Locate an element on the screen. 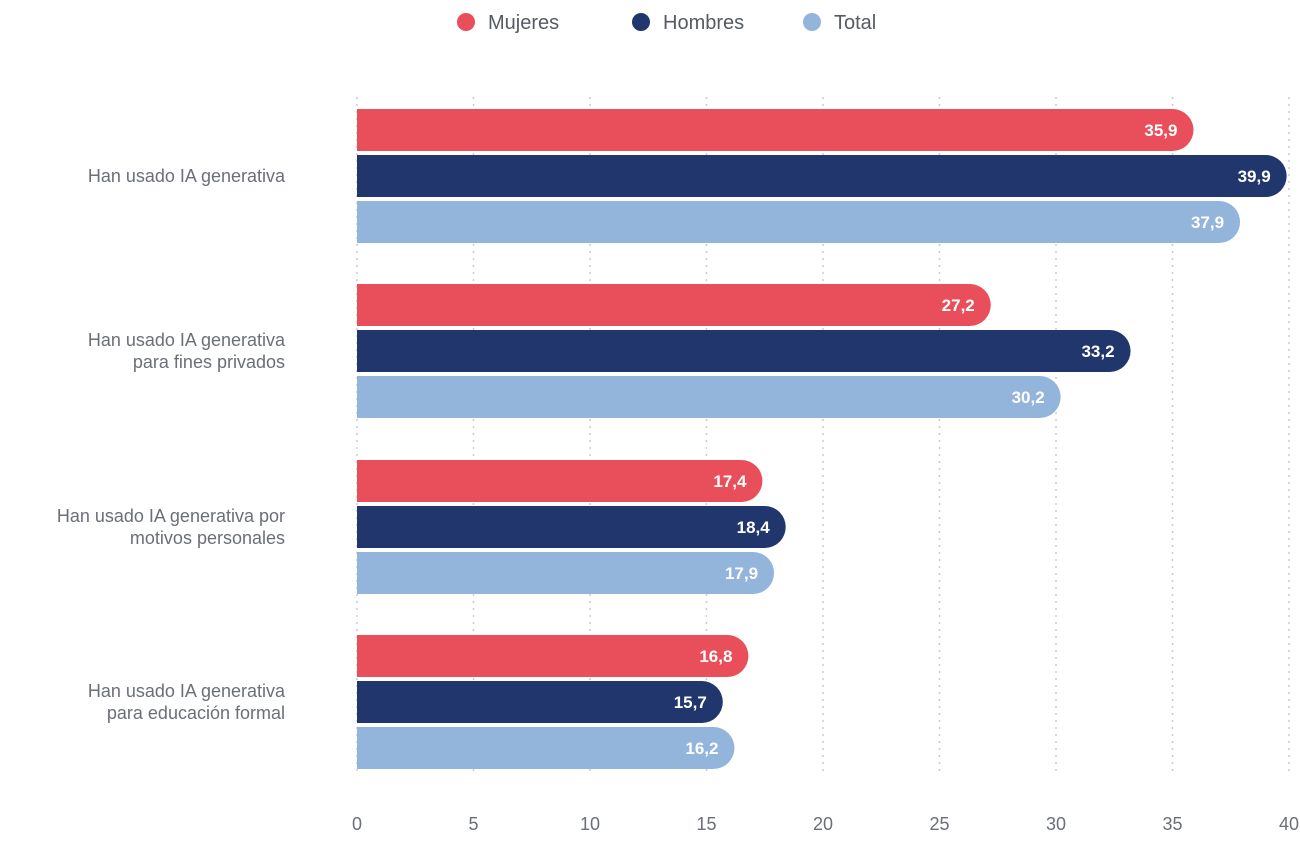 Image resolution: width=1300 pixels, height=845 pixels. bar-hombres: 33,2 is located at coordinates (744, 351).